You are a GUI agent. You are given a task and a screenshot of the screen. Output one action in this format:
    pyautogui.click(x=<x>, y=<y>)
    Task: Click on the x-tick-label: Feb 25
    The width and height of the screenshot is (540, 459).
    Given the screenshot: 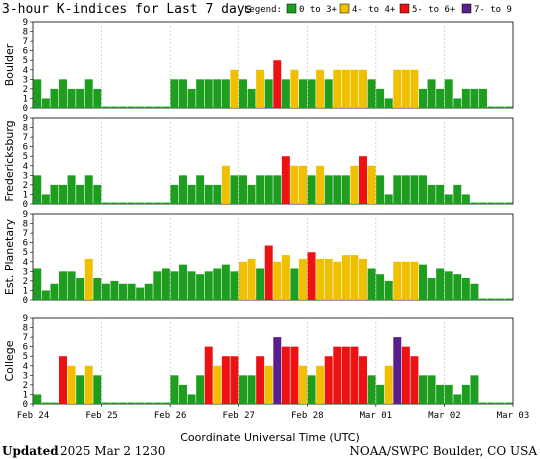 What is the action you would take?
    pyautogui.click(x=101, y=416)
    